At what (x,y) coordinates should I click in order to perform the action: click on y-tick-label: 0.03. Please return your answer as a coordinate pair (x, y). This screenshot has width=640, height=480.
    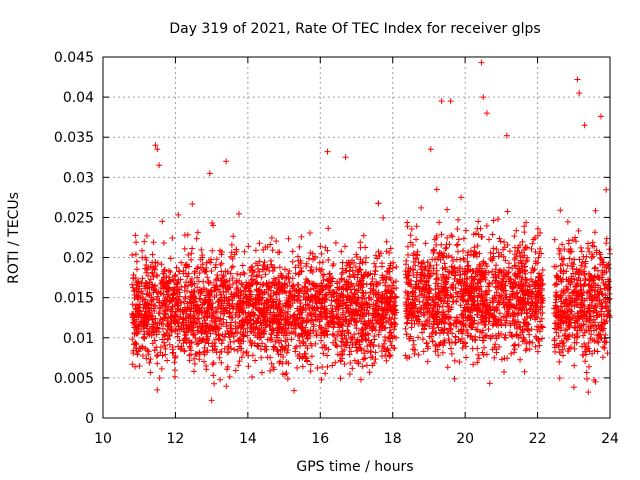
    Looking at the image, I should click on (78, 178).